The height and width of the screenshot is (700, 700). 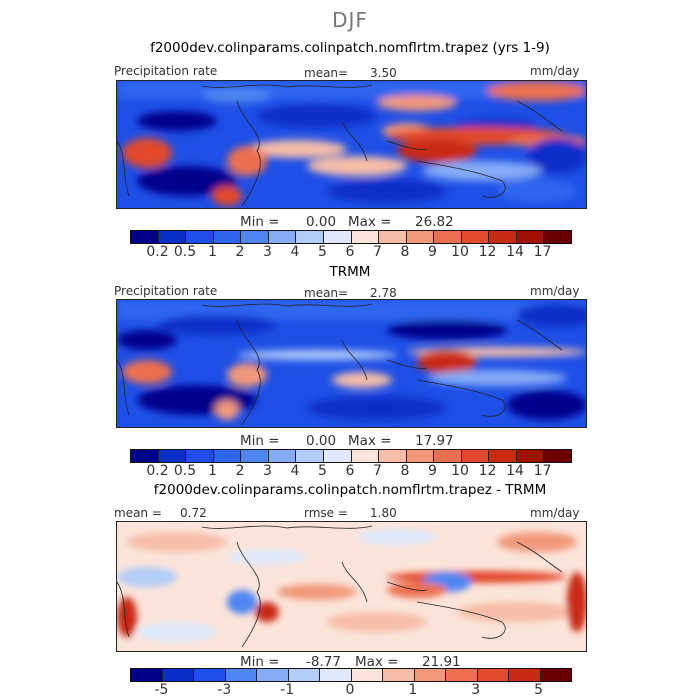 What do you see at coordinates (383, 513) in the screenshot?
I see `panel3-rmse-value: 1.80` at bounding box center [383, 513].